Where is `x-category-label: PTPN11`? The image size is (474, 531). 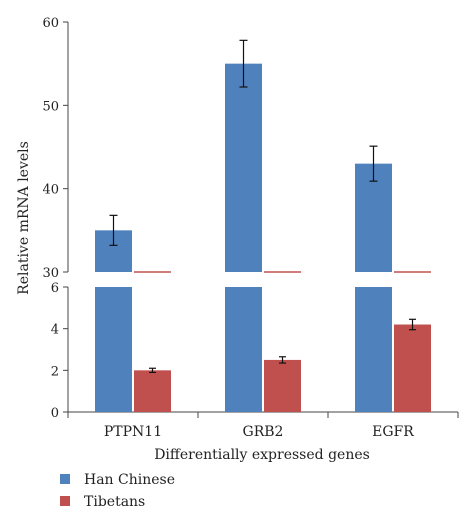
x-category-label: PTPN11 is located at coordinates (133, 432).